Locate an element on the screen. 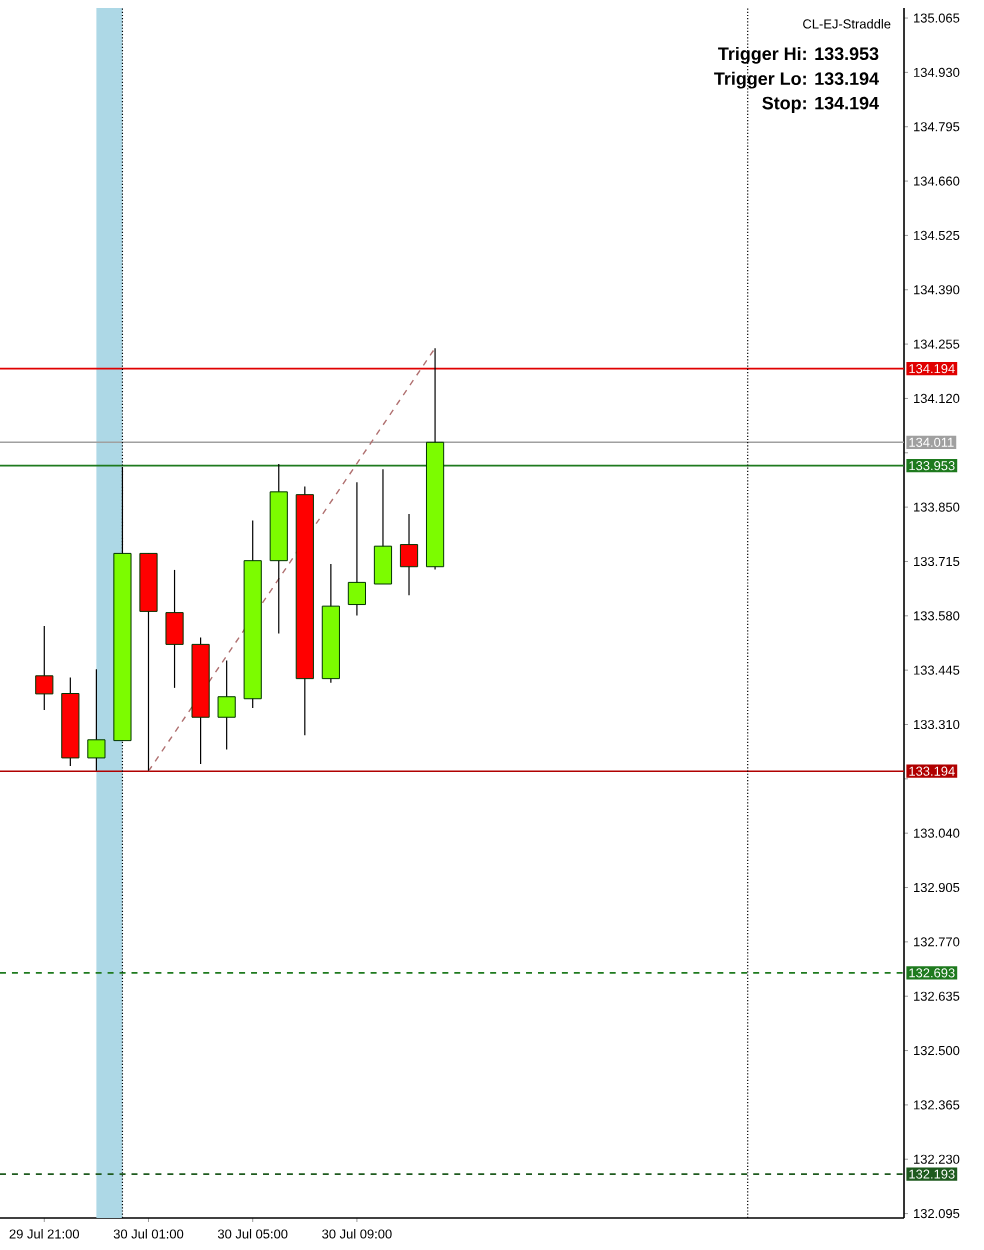  annotation: Trigger Hi: 133.953 is located at coordinates (798, 55).